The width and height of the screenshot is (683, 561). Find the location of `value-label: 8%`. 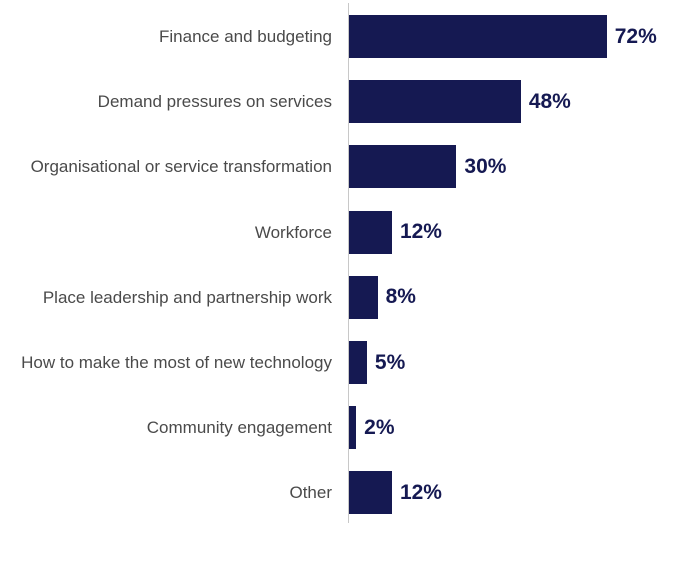

value-label: 8% is located at coordinates (400, 297).